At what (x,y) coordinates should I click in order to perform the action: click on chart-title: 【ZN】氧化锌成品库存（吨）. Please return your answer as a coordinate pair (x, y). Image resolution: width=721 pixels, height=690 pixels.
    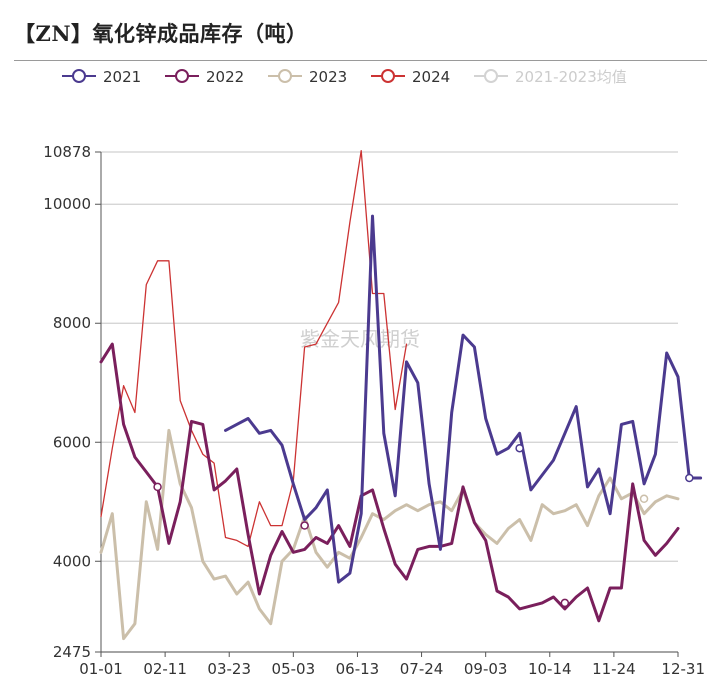
    Looking at the image, I should click on (161, 33).